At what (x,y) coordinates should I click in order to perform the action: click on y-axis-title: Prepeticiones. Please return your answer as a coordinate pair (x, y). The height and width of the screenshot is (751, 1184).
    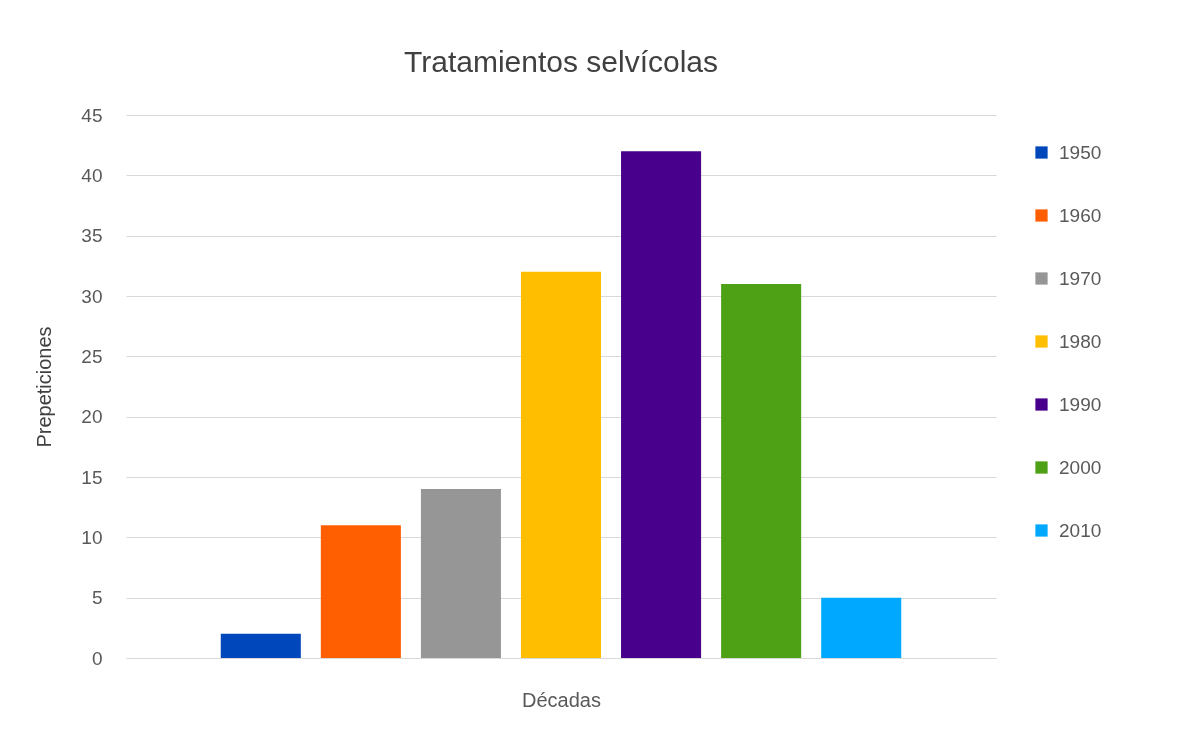
    Looking at the image, I should click on (44, 387).